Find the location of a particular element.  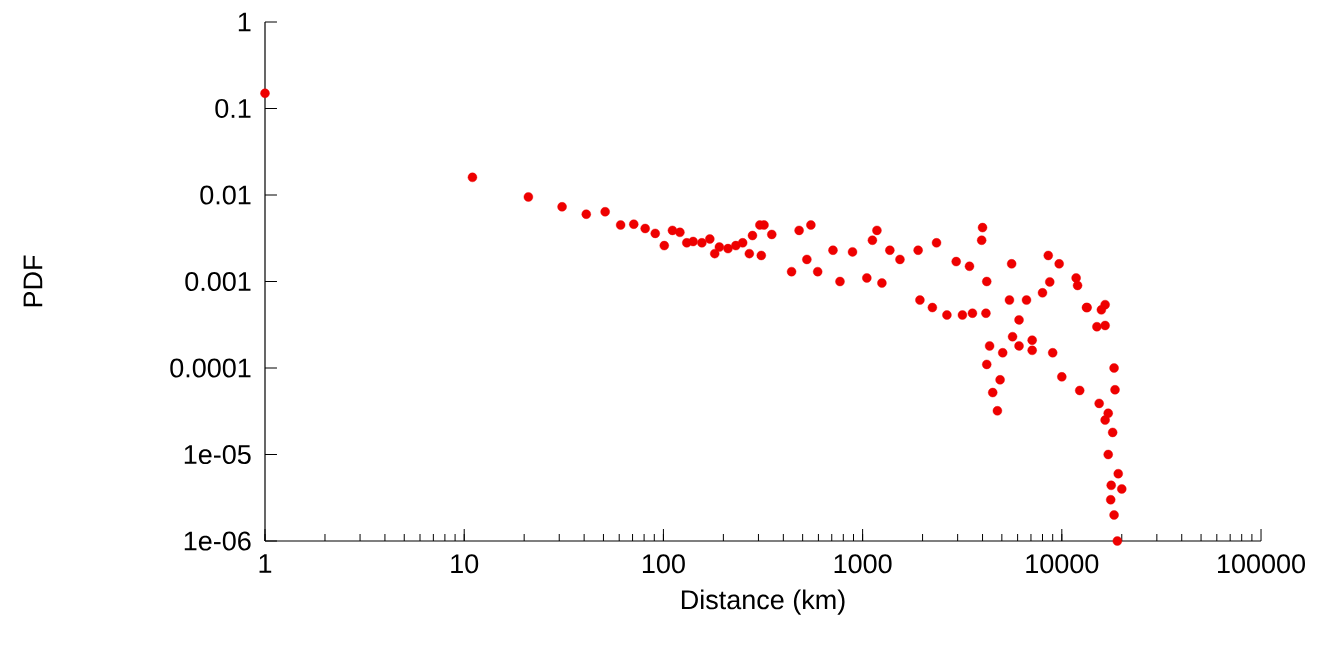

x-tick-label: 100 is located at coordinates (663, 564).